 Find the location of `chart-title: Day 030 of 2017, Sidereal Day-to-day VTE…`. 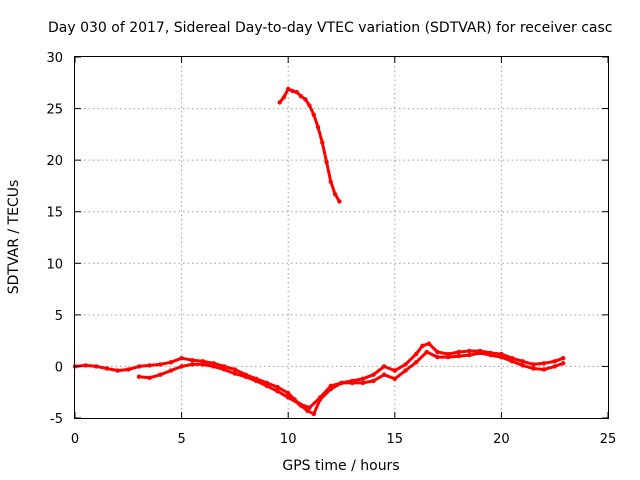

chart-title: Day 030 of 2017, Sidereal Day-to-day VTE… is located at coordinates (330, 28).